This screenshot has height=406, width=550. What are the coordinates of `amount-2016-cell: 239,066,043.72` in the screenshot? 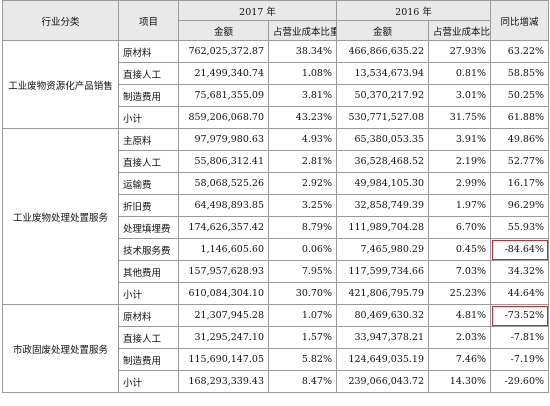 It's located at (383, 381).